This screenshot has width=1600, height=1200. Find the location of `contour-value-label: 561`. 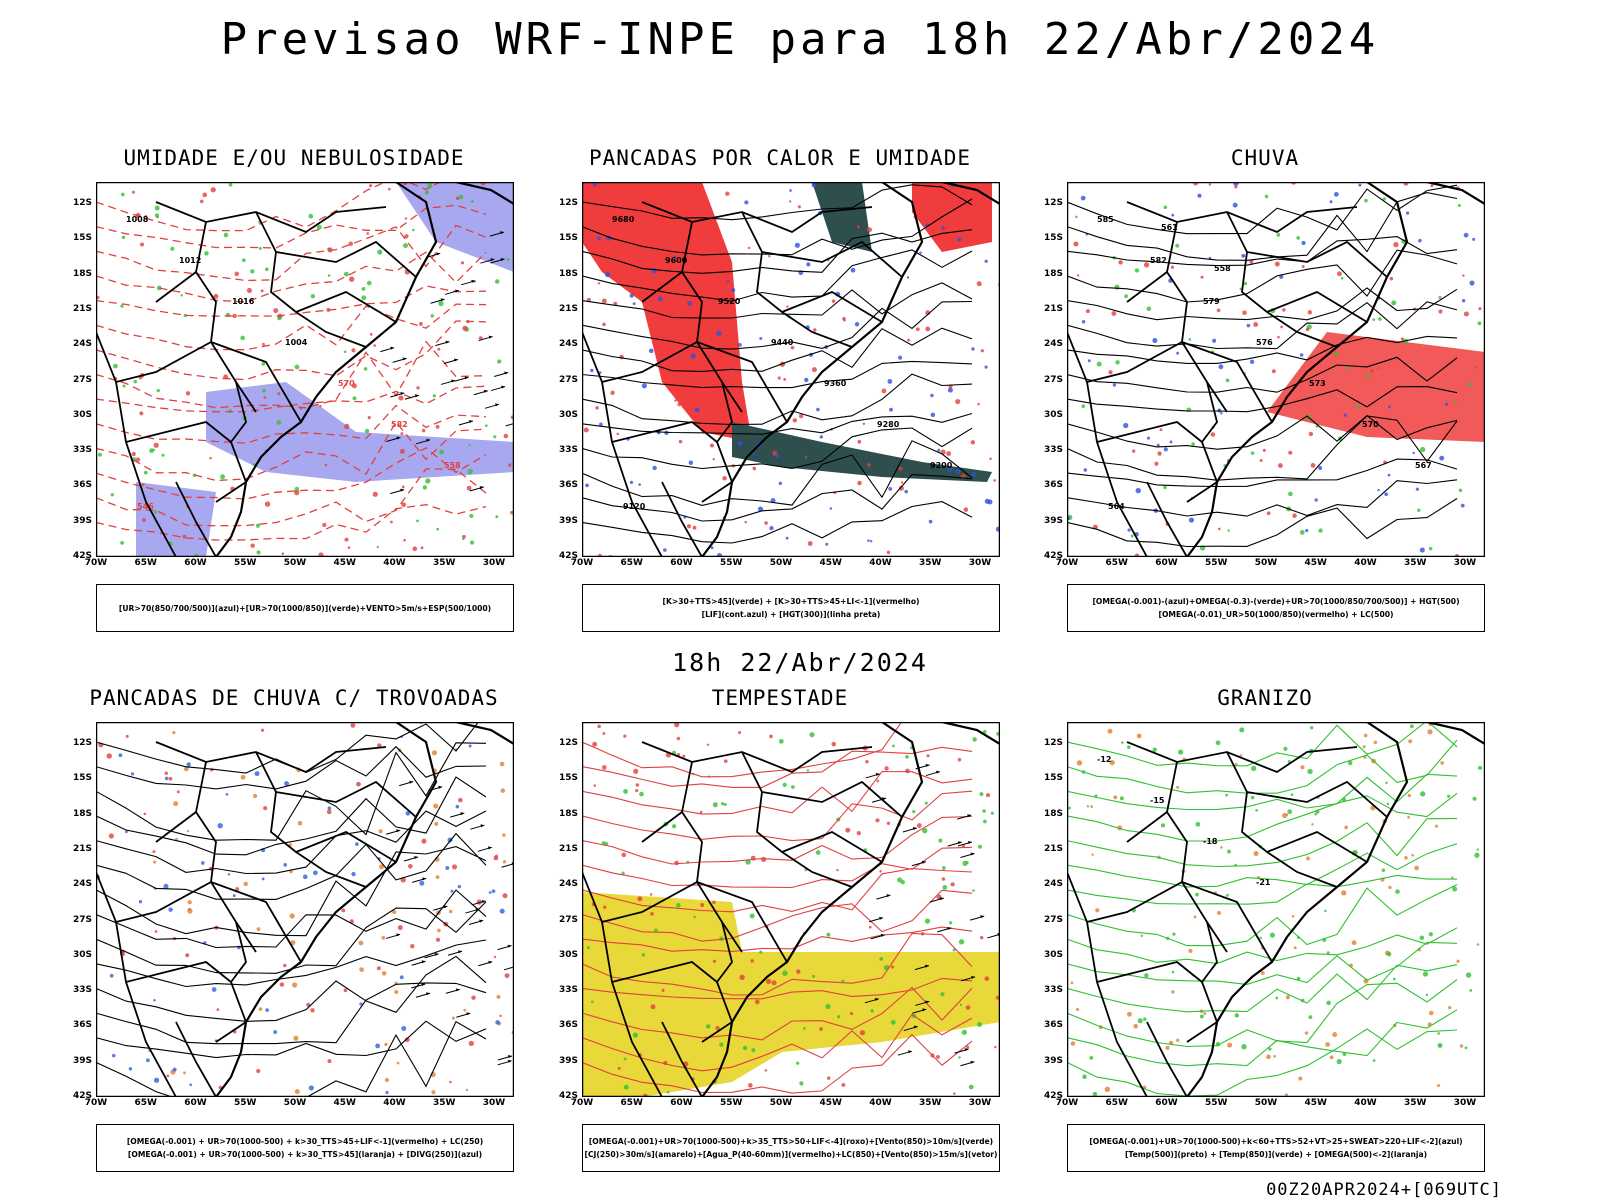

contour-value-label: 561 is located at coordinates (1169, 227).